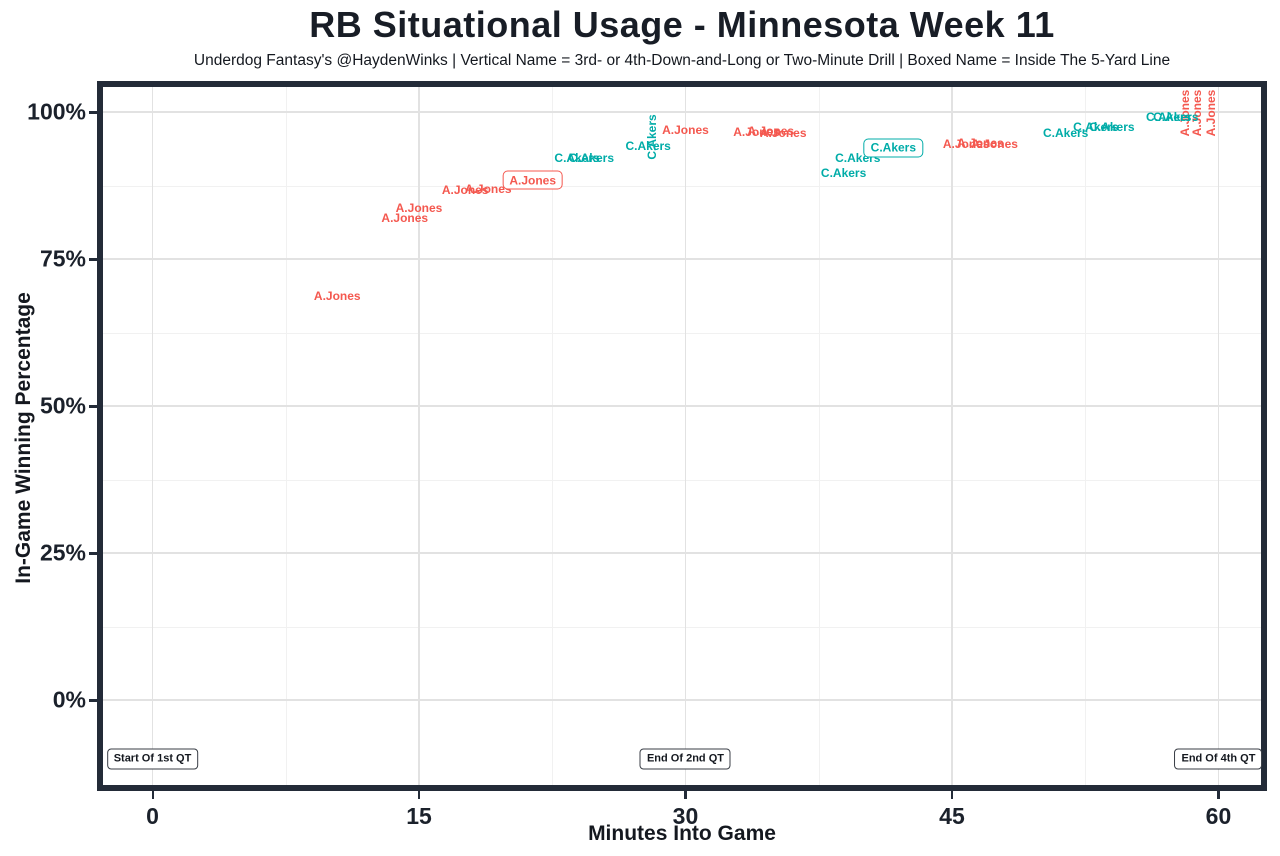 The height and width of the screenshot is (856, 1280). Describe the element at coordinates (23, 438) in the screenshot. I see `y-axis-title: In-Game Winning Percentage` at that location.